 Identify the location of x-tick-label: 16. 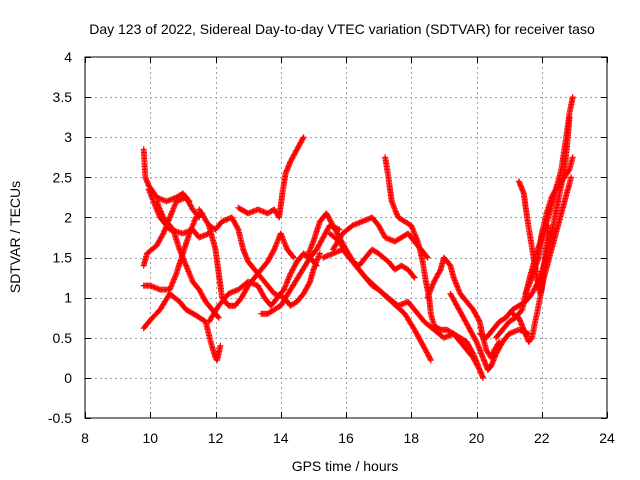
(346, 438).